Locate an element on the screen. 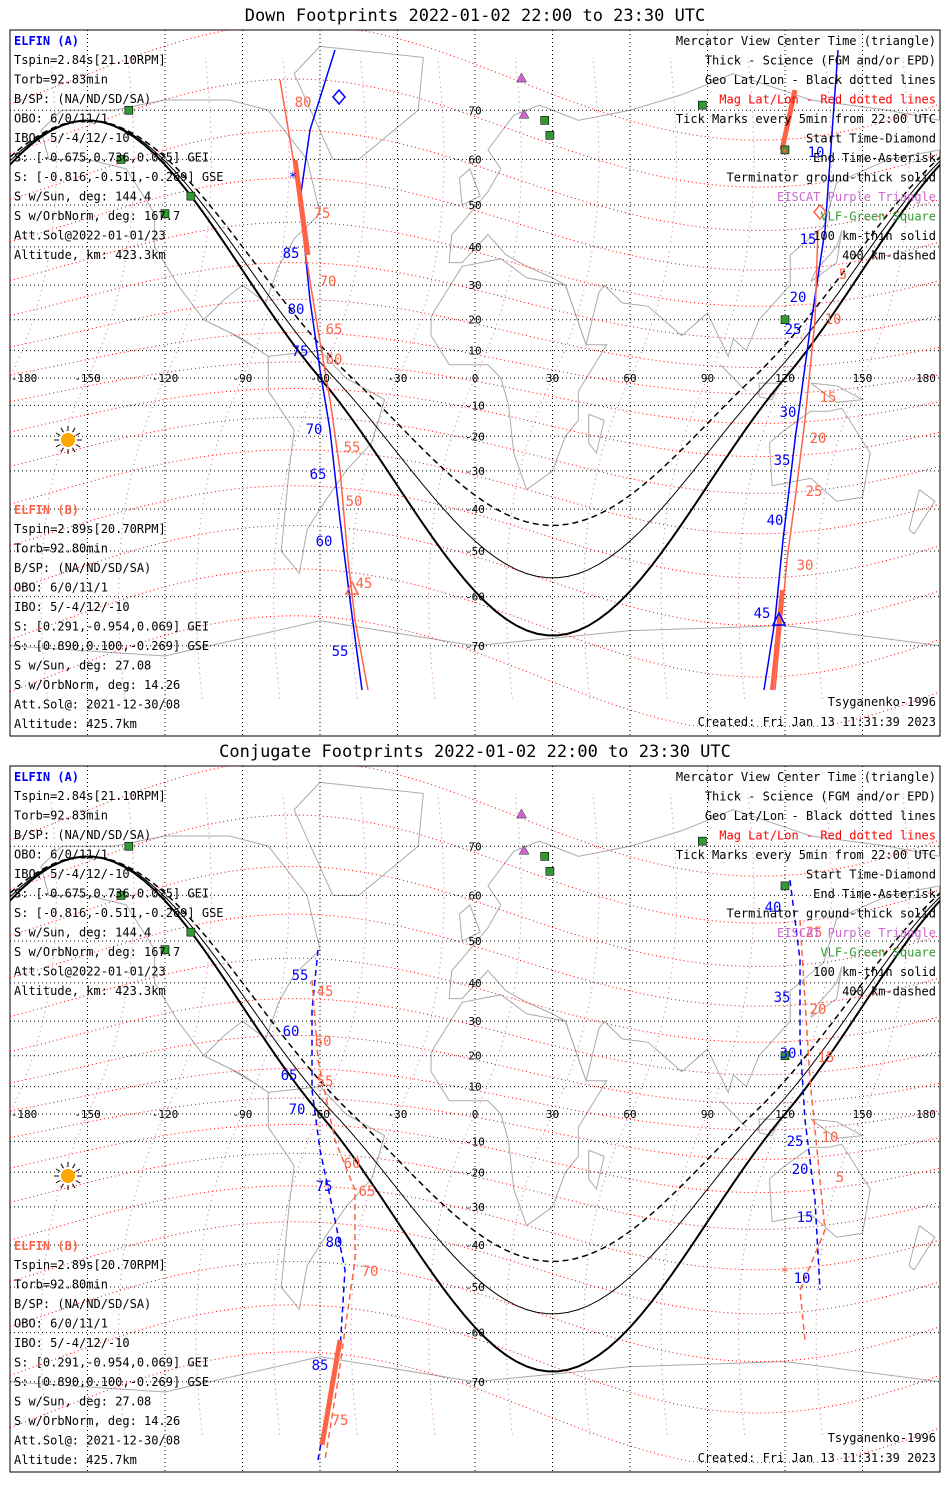  legend-line: Start Time-Diamond is located at coordinates (871, 875).